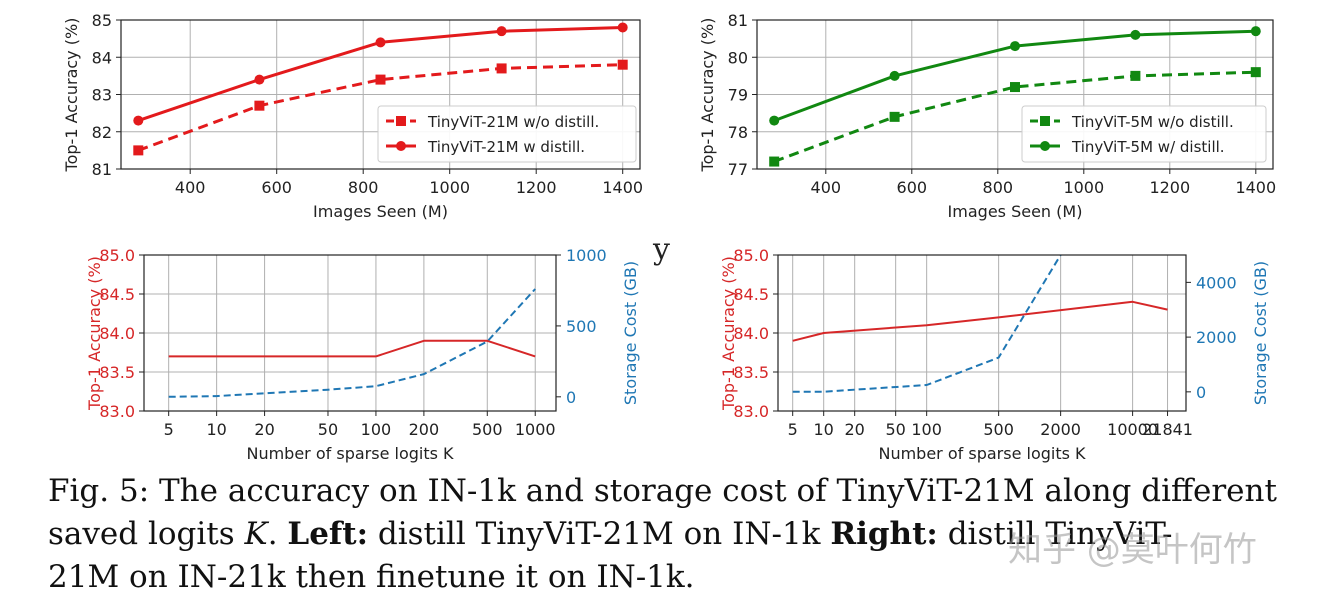 The width and height of the screenshot is (1324, 599). What do you see at coordinates (328, 429) in the screenshot?
I see `x-tick-label: 50` at bounding box center [328, 429].